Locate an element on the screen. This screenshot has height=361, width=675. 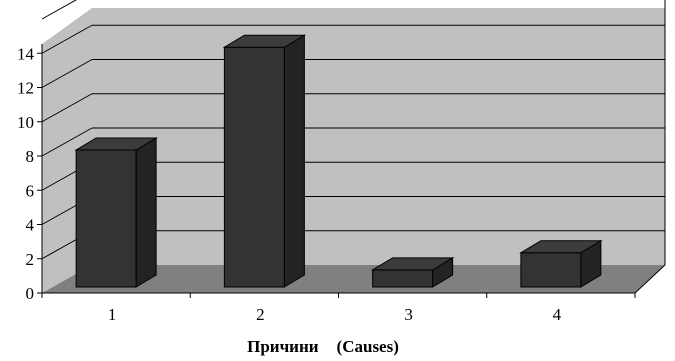
x-axis-title-part-1: Причини is located at coordinates (283, 346).